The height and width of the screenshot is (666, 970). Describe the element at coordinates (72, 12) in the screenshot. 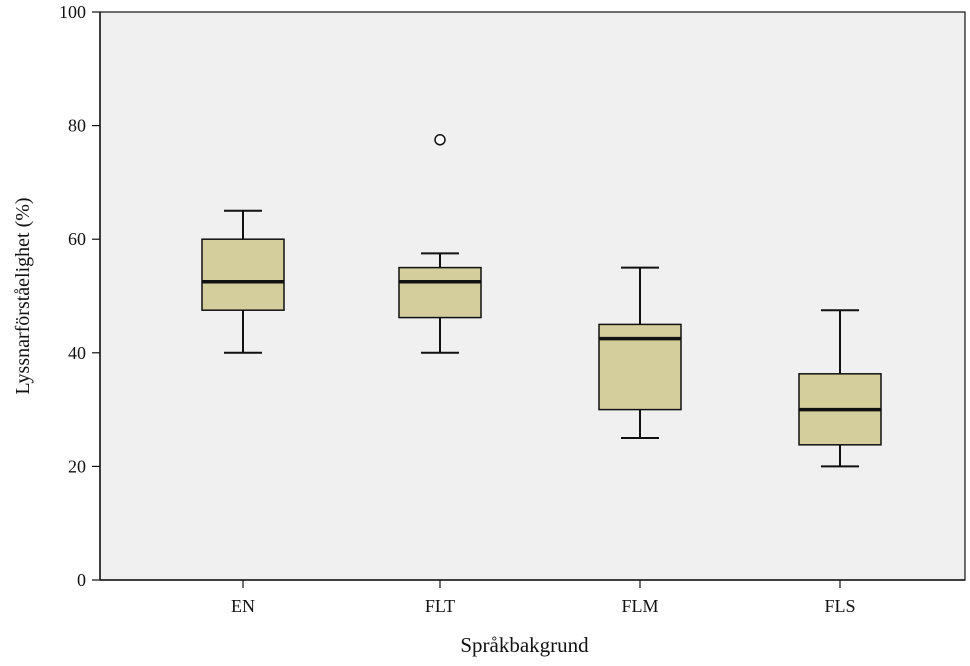

I see `y-tick-label: 100` at that location.